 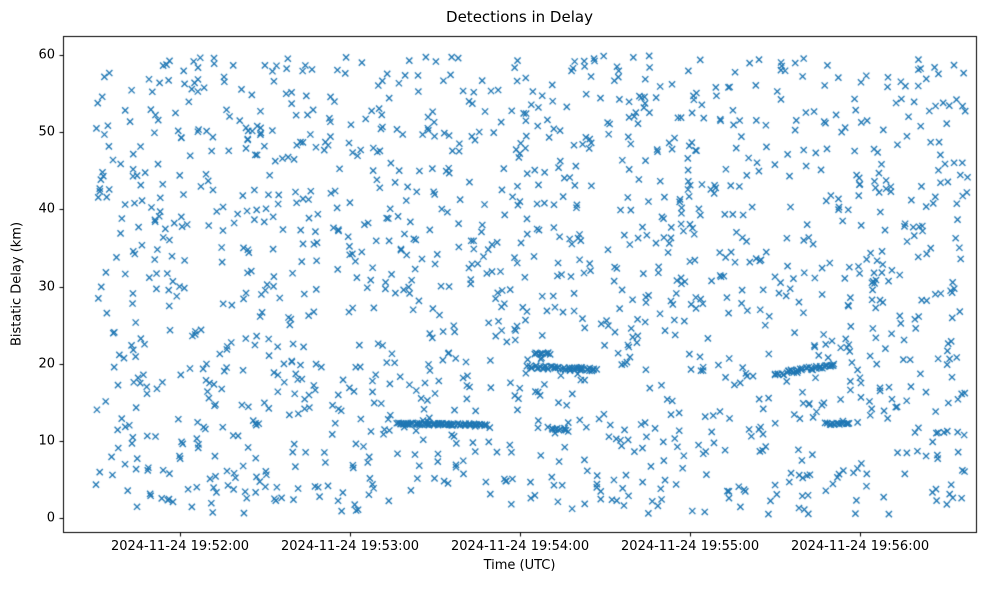 What do you see at coordinates (519, 17) in the screenshot?
I see `chart-title: Detections in Delay` at bounding box center [519, 17].